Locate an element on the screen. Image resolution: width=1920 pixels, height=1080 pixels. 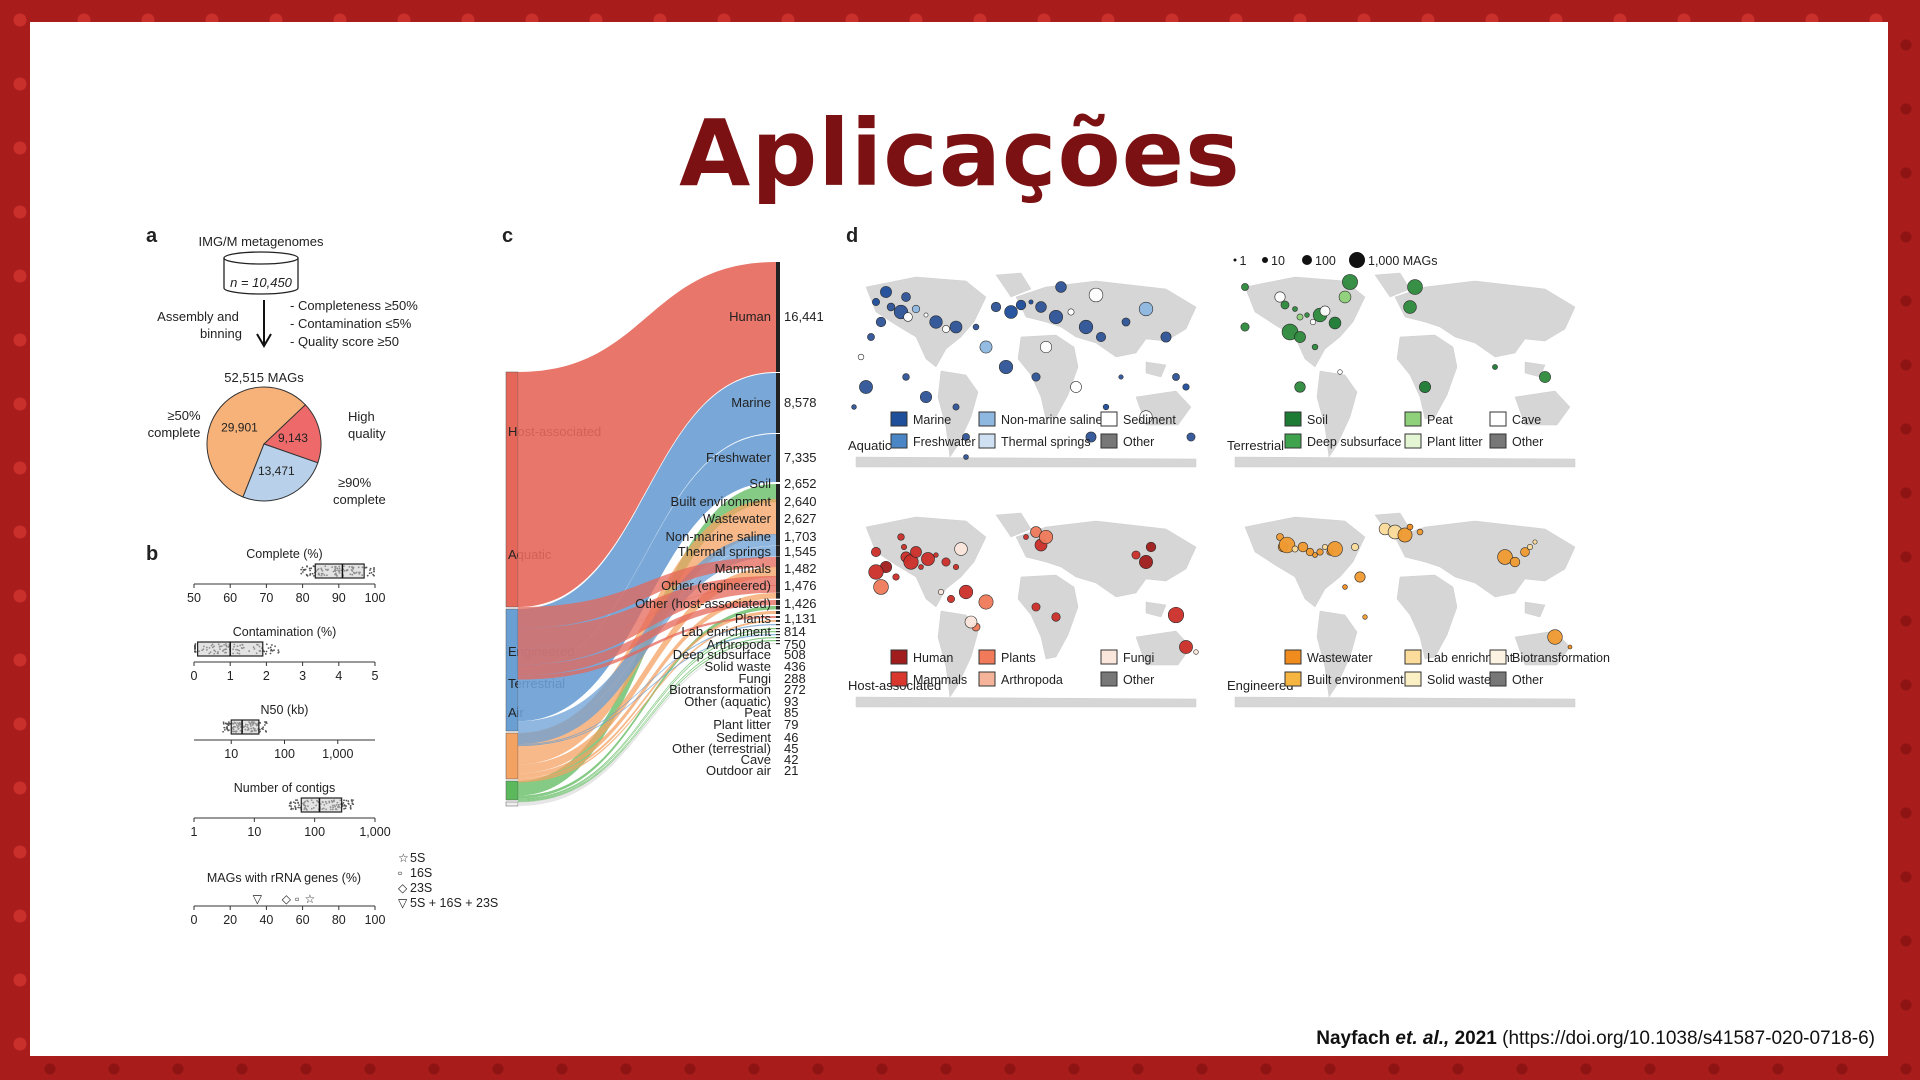
pie-slice-label: 13,471 is located at coordinates (276, 471).